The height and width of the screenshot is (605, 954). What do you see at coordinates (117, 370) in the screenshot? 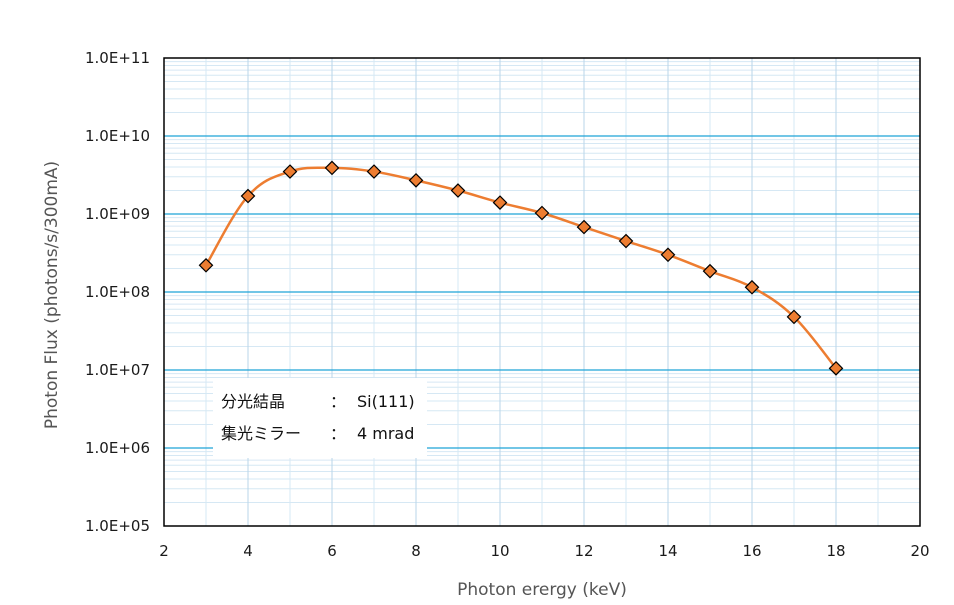
I see `y-tick-label: 1.0E+07` at bounding box center [117, 370].